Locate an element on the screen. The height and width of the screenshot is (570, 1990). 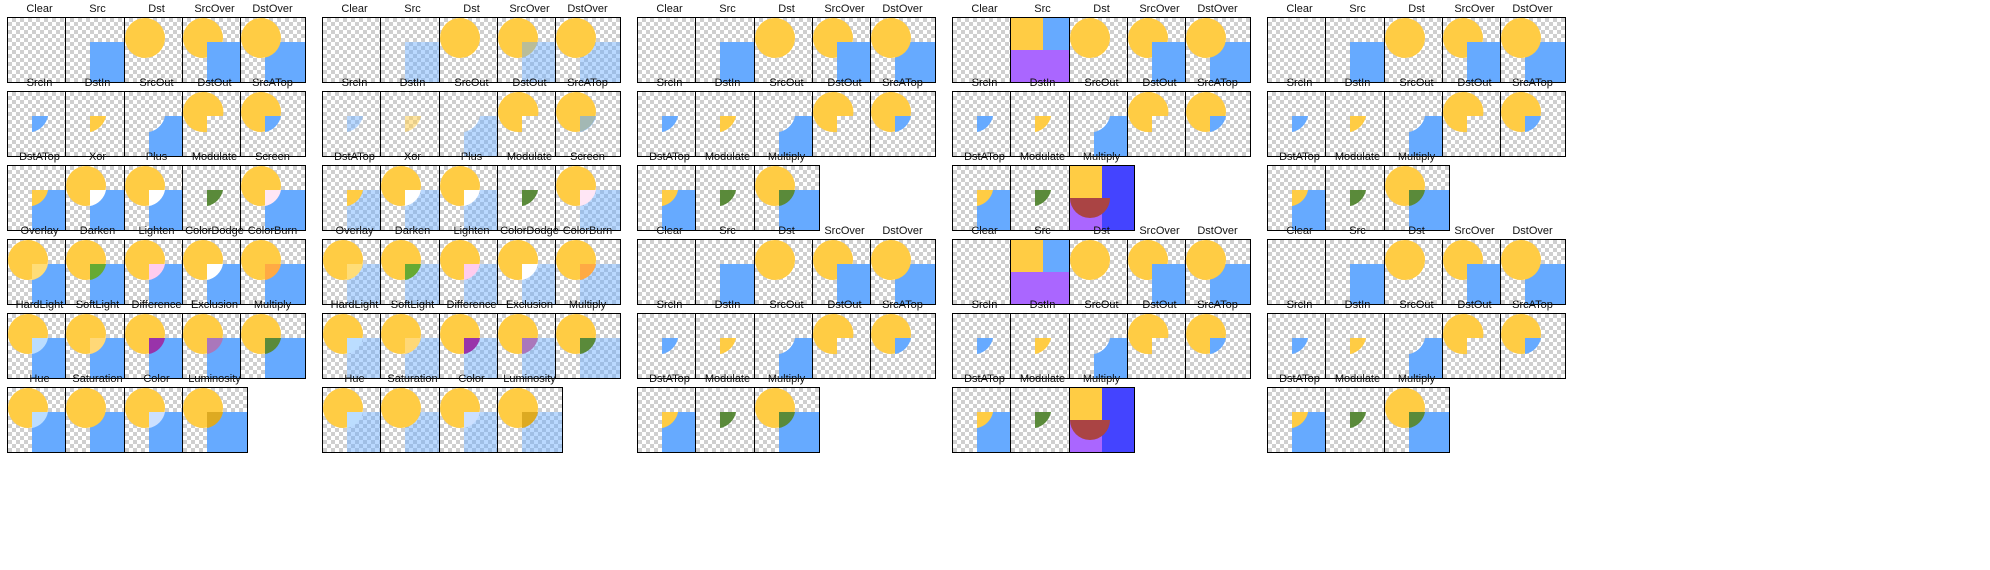
blend-mode-label: SrcOver is located at coordinates (214, 9).